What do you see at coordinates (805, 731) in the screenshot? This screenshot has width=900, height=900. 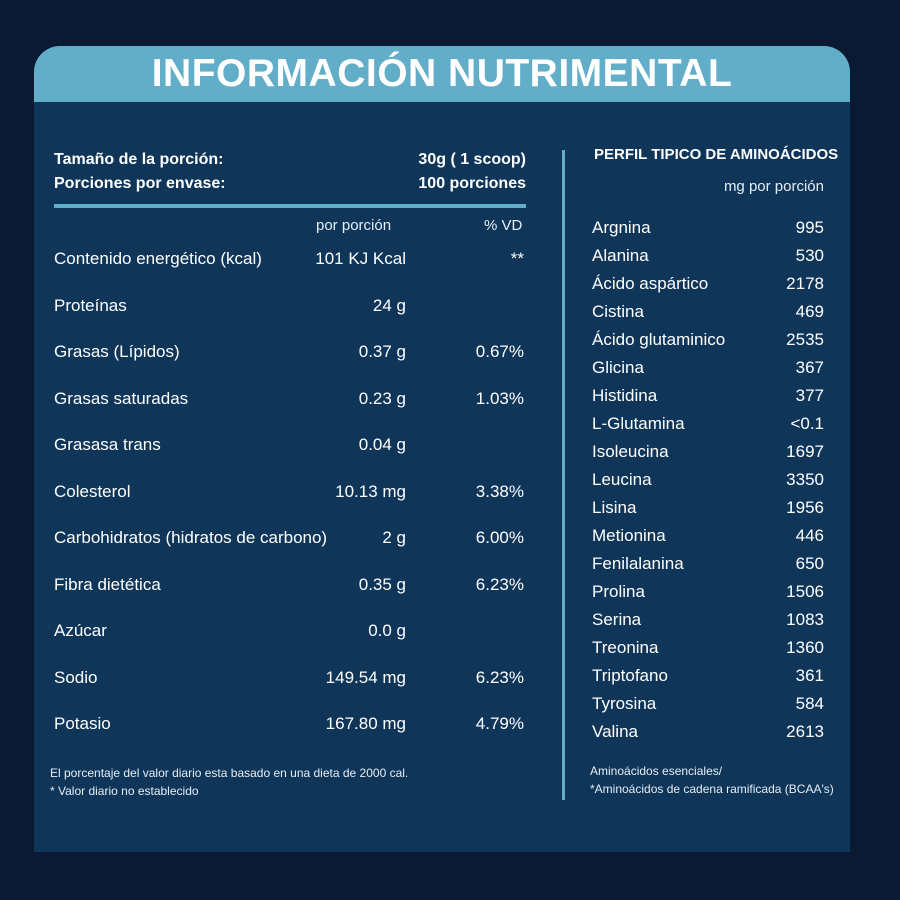 I see `amino-value: 2613` at bounding box center [805, 731].